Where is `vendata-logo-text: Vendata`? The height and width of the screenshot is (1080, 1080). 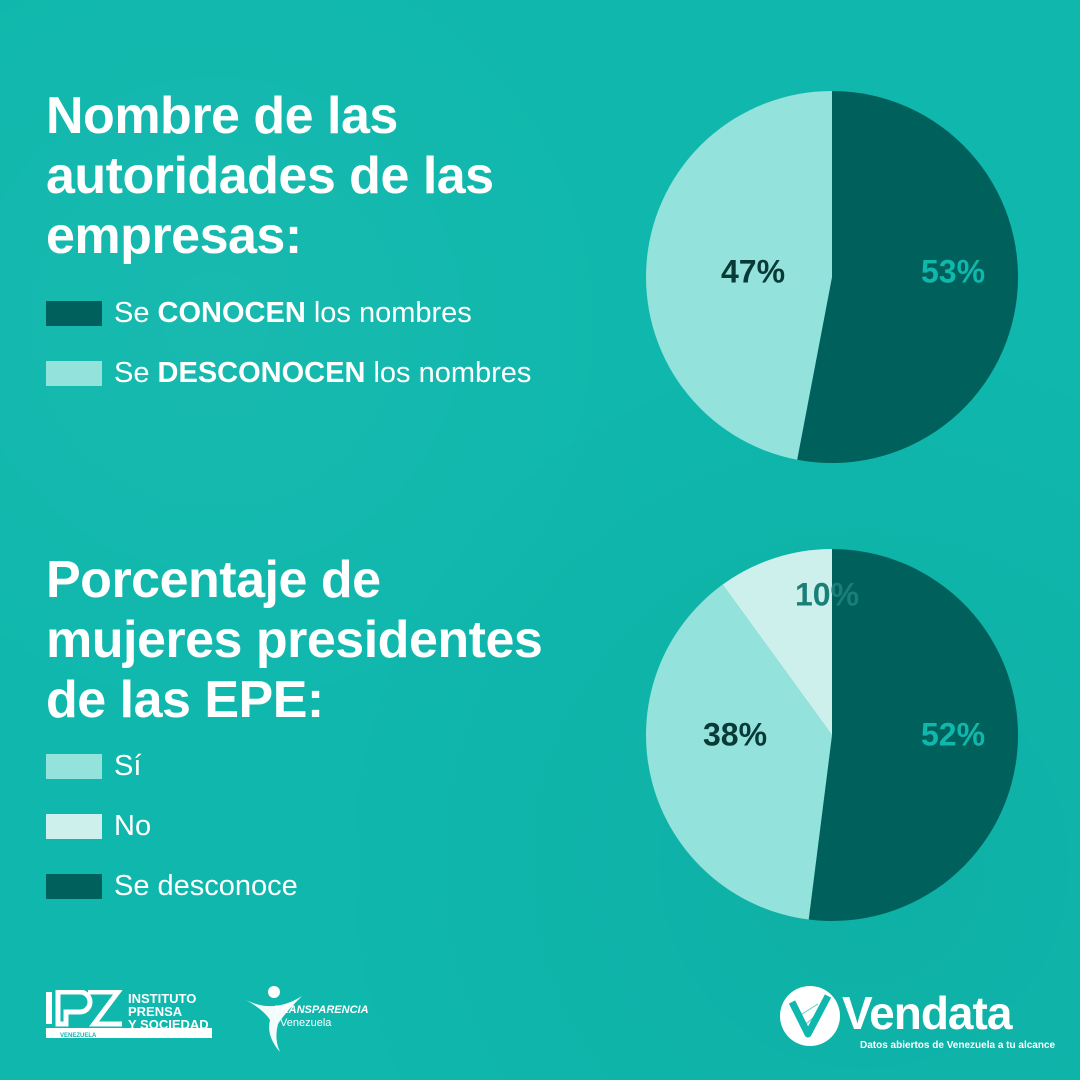
vendata-logo-text: Vendata is located at coordinates (927, 1013).